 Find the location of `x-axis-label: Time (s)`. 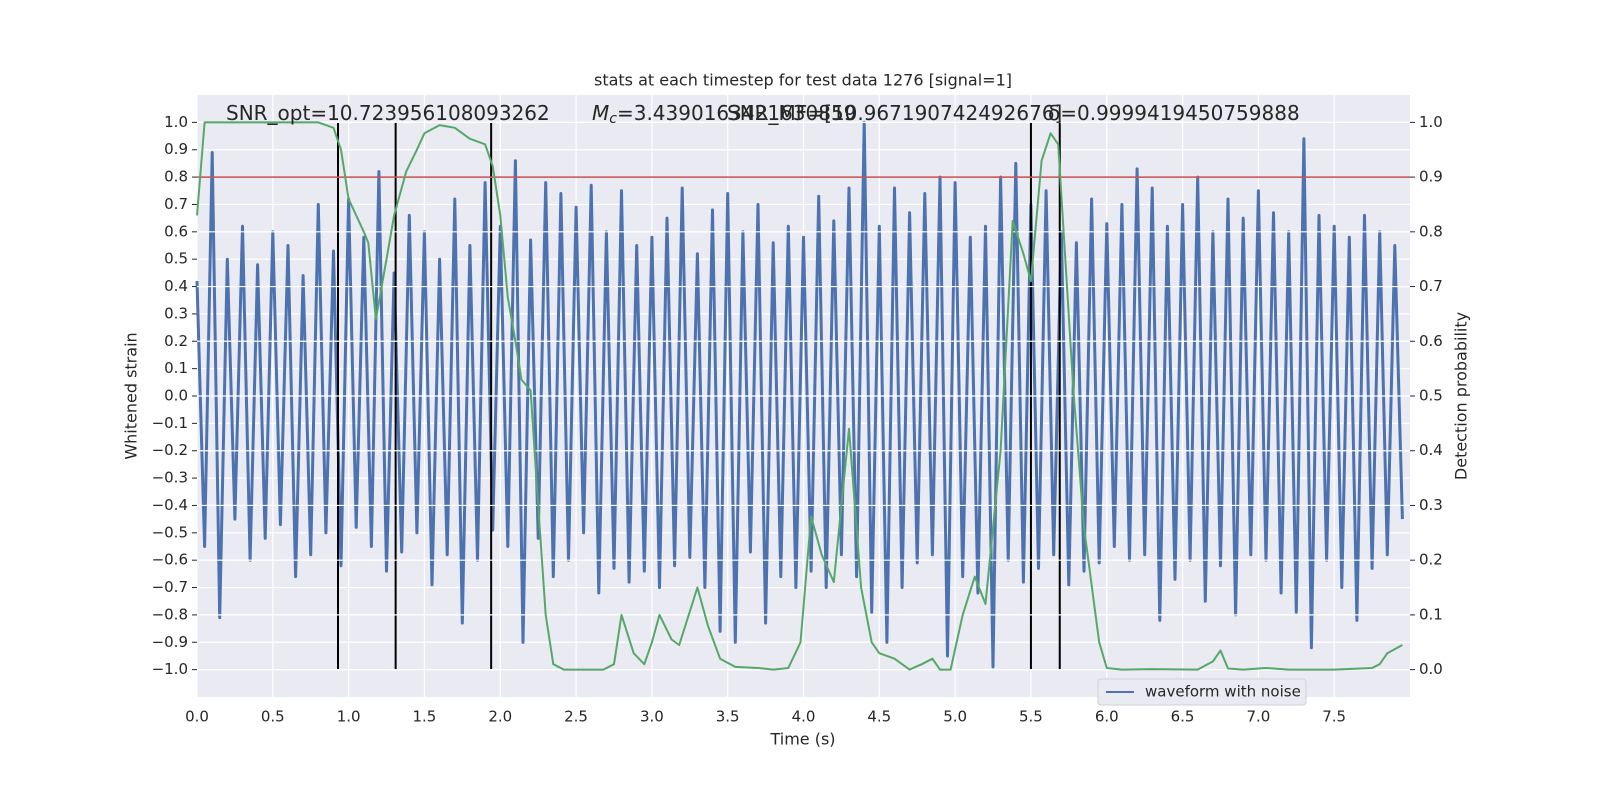

x-axis-label: Time (s) is located at coordinates (802, 739).